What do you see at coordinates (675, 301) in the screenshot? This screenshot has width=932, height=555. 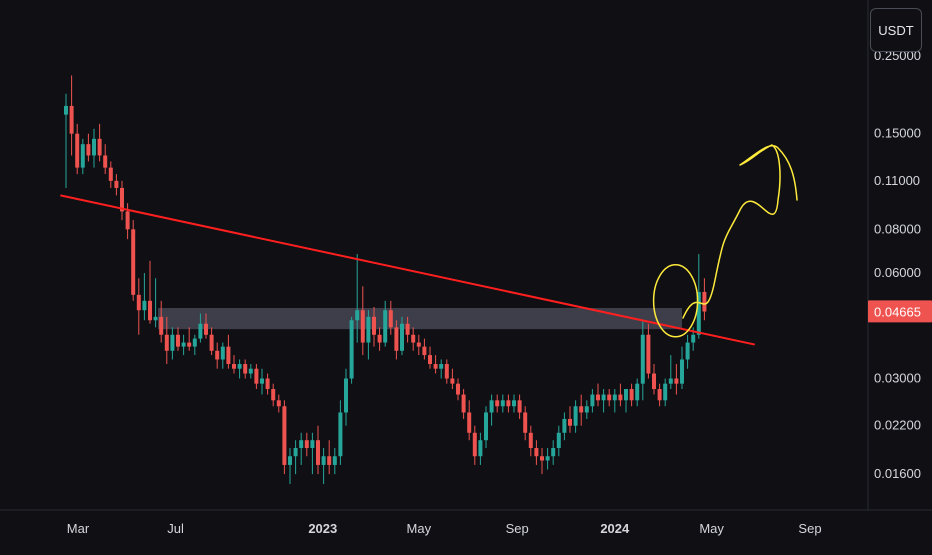 I see `highlight-circle` at bounding box center [675, 301].